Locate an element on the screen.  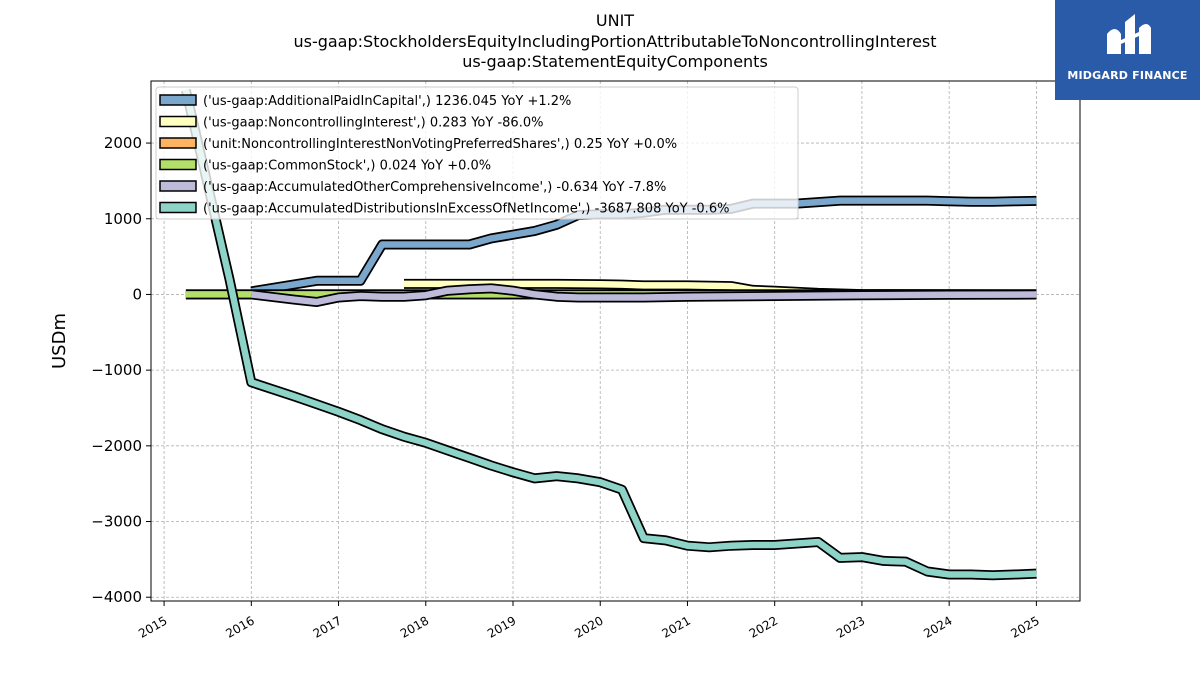
y-tick-label: −1000 is located at coordinates (116, 370).